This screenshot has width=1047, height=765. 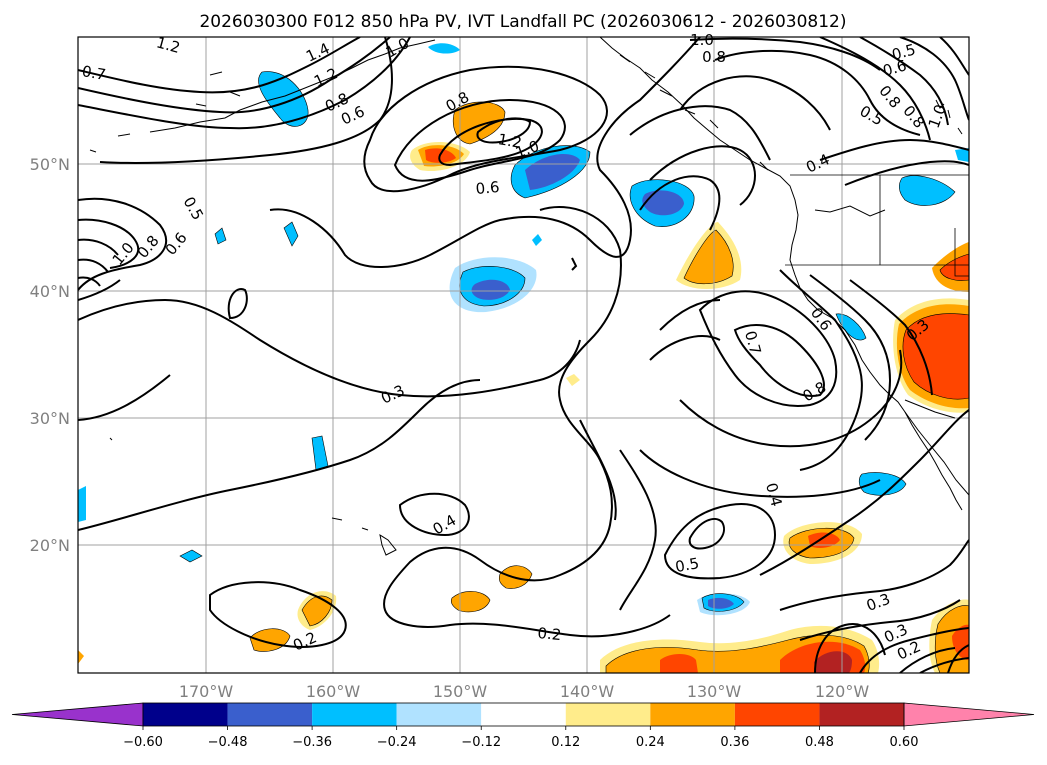 What do you see at coordinates (842, 691) in the screenshot?
I see `lon-tick-label: 120°W` at bounding box center [842, 691].